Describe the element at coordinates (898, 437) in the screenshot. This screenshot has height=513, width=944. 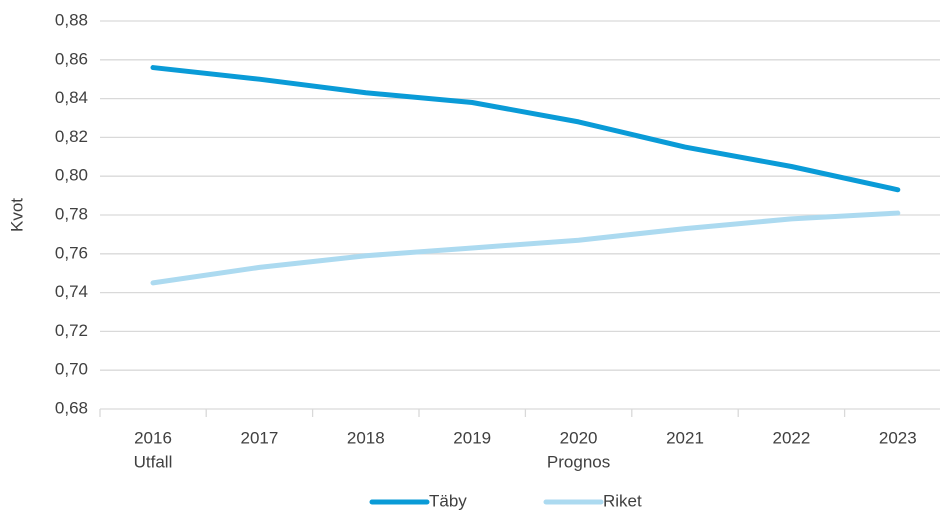
I see `x-tick-label: 2023` at that location.